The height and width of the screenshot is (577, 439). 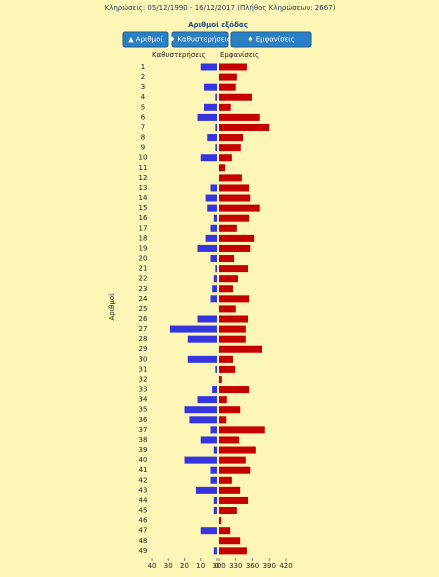 I want to click on y-tick-label: 2, so click(x=143, y=77).